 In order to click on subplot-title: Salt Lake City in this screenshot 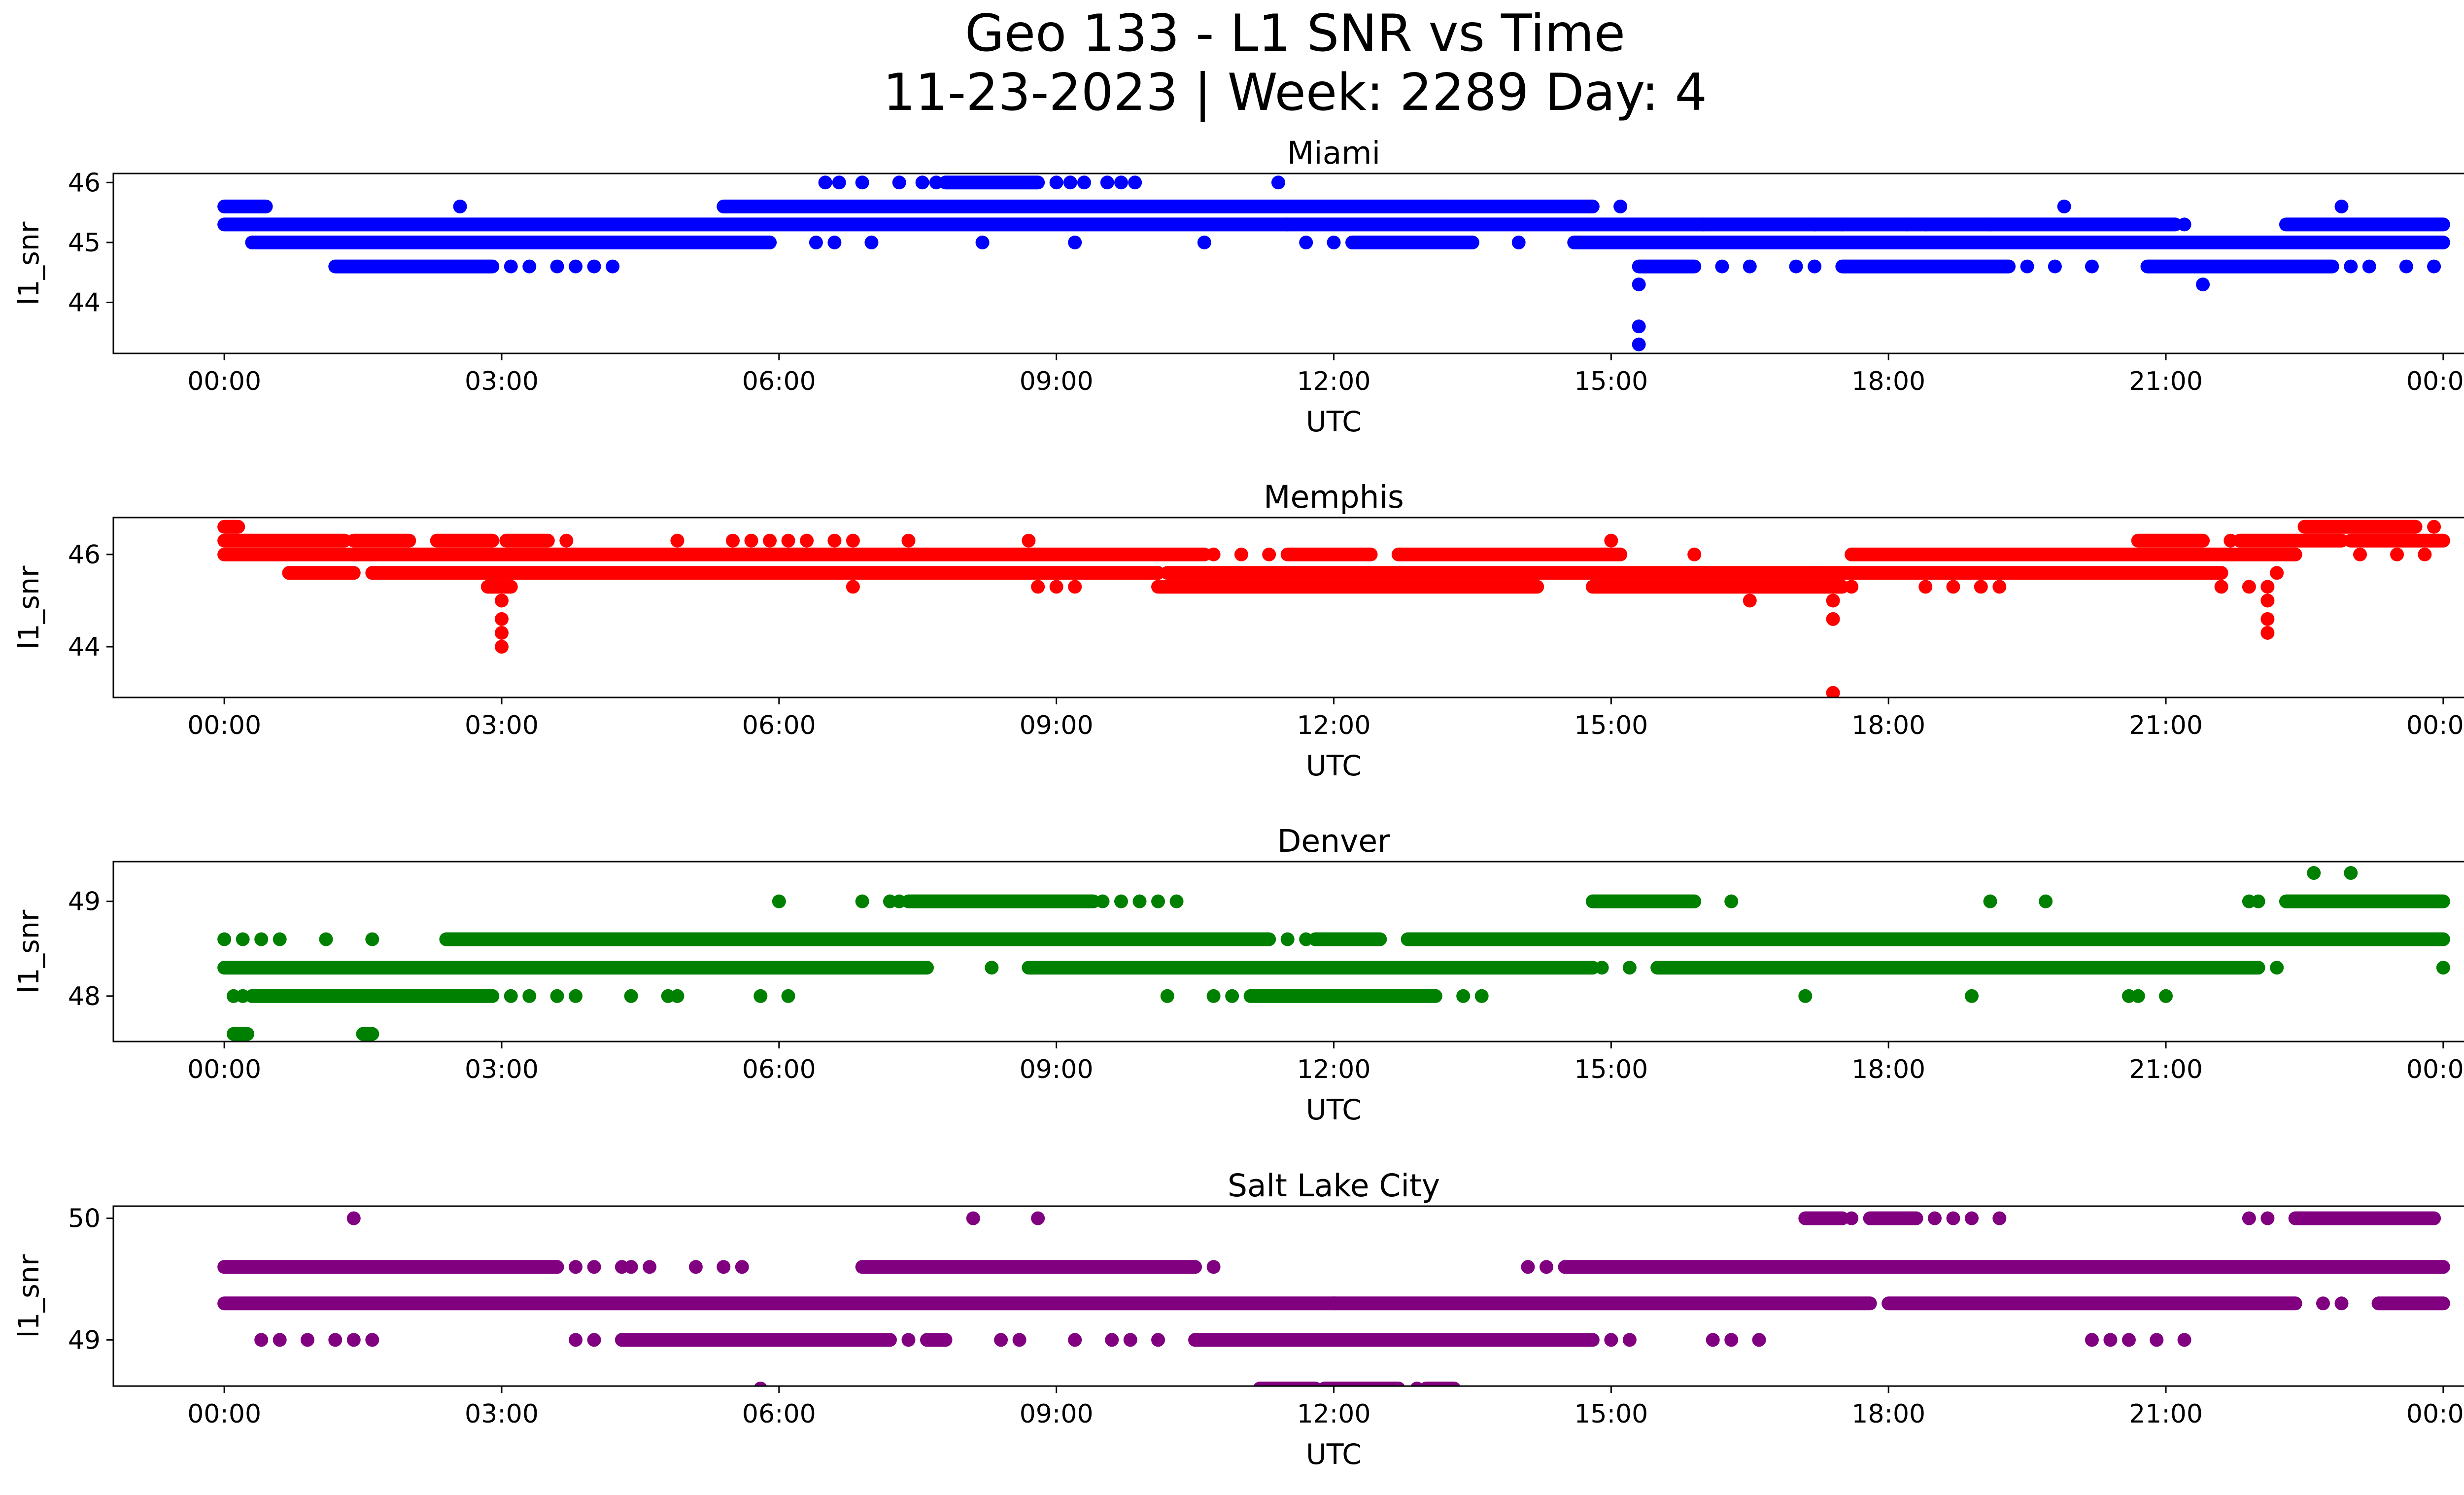, I will do `click(1334, 1186)`.